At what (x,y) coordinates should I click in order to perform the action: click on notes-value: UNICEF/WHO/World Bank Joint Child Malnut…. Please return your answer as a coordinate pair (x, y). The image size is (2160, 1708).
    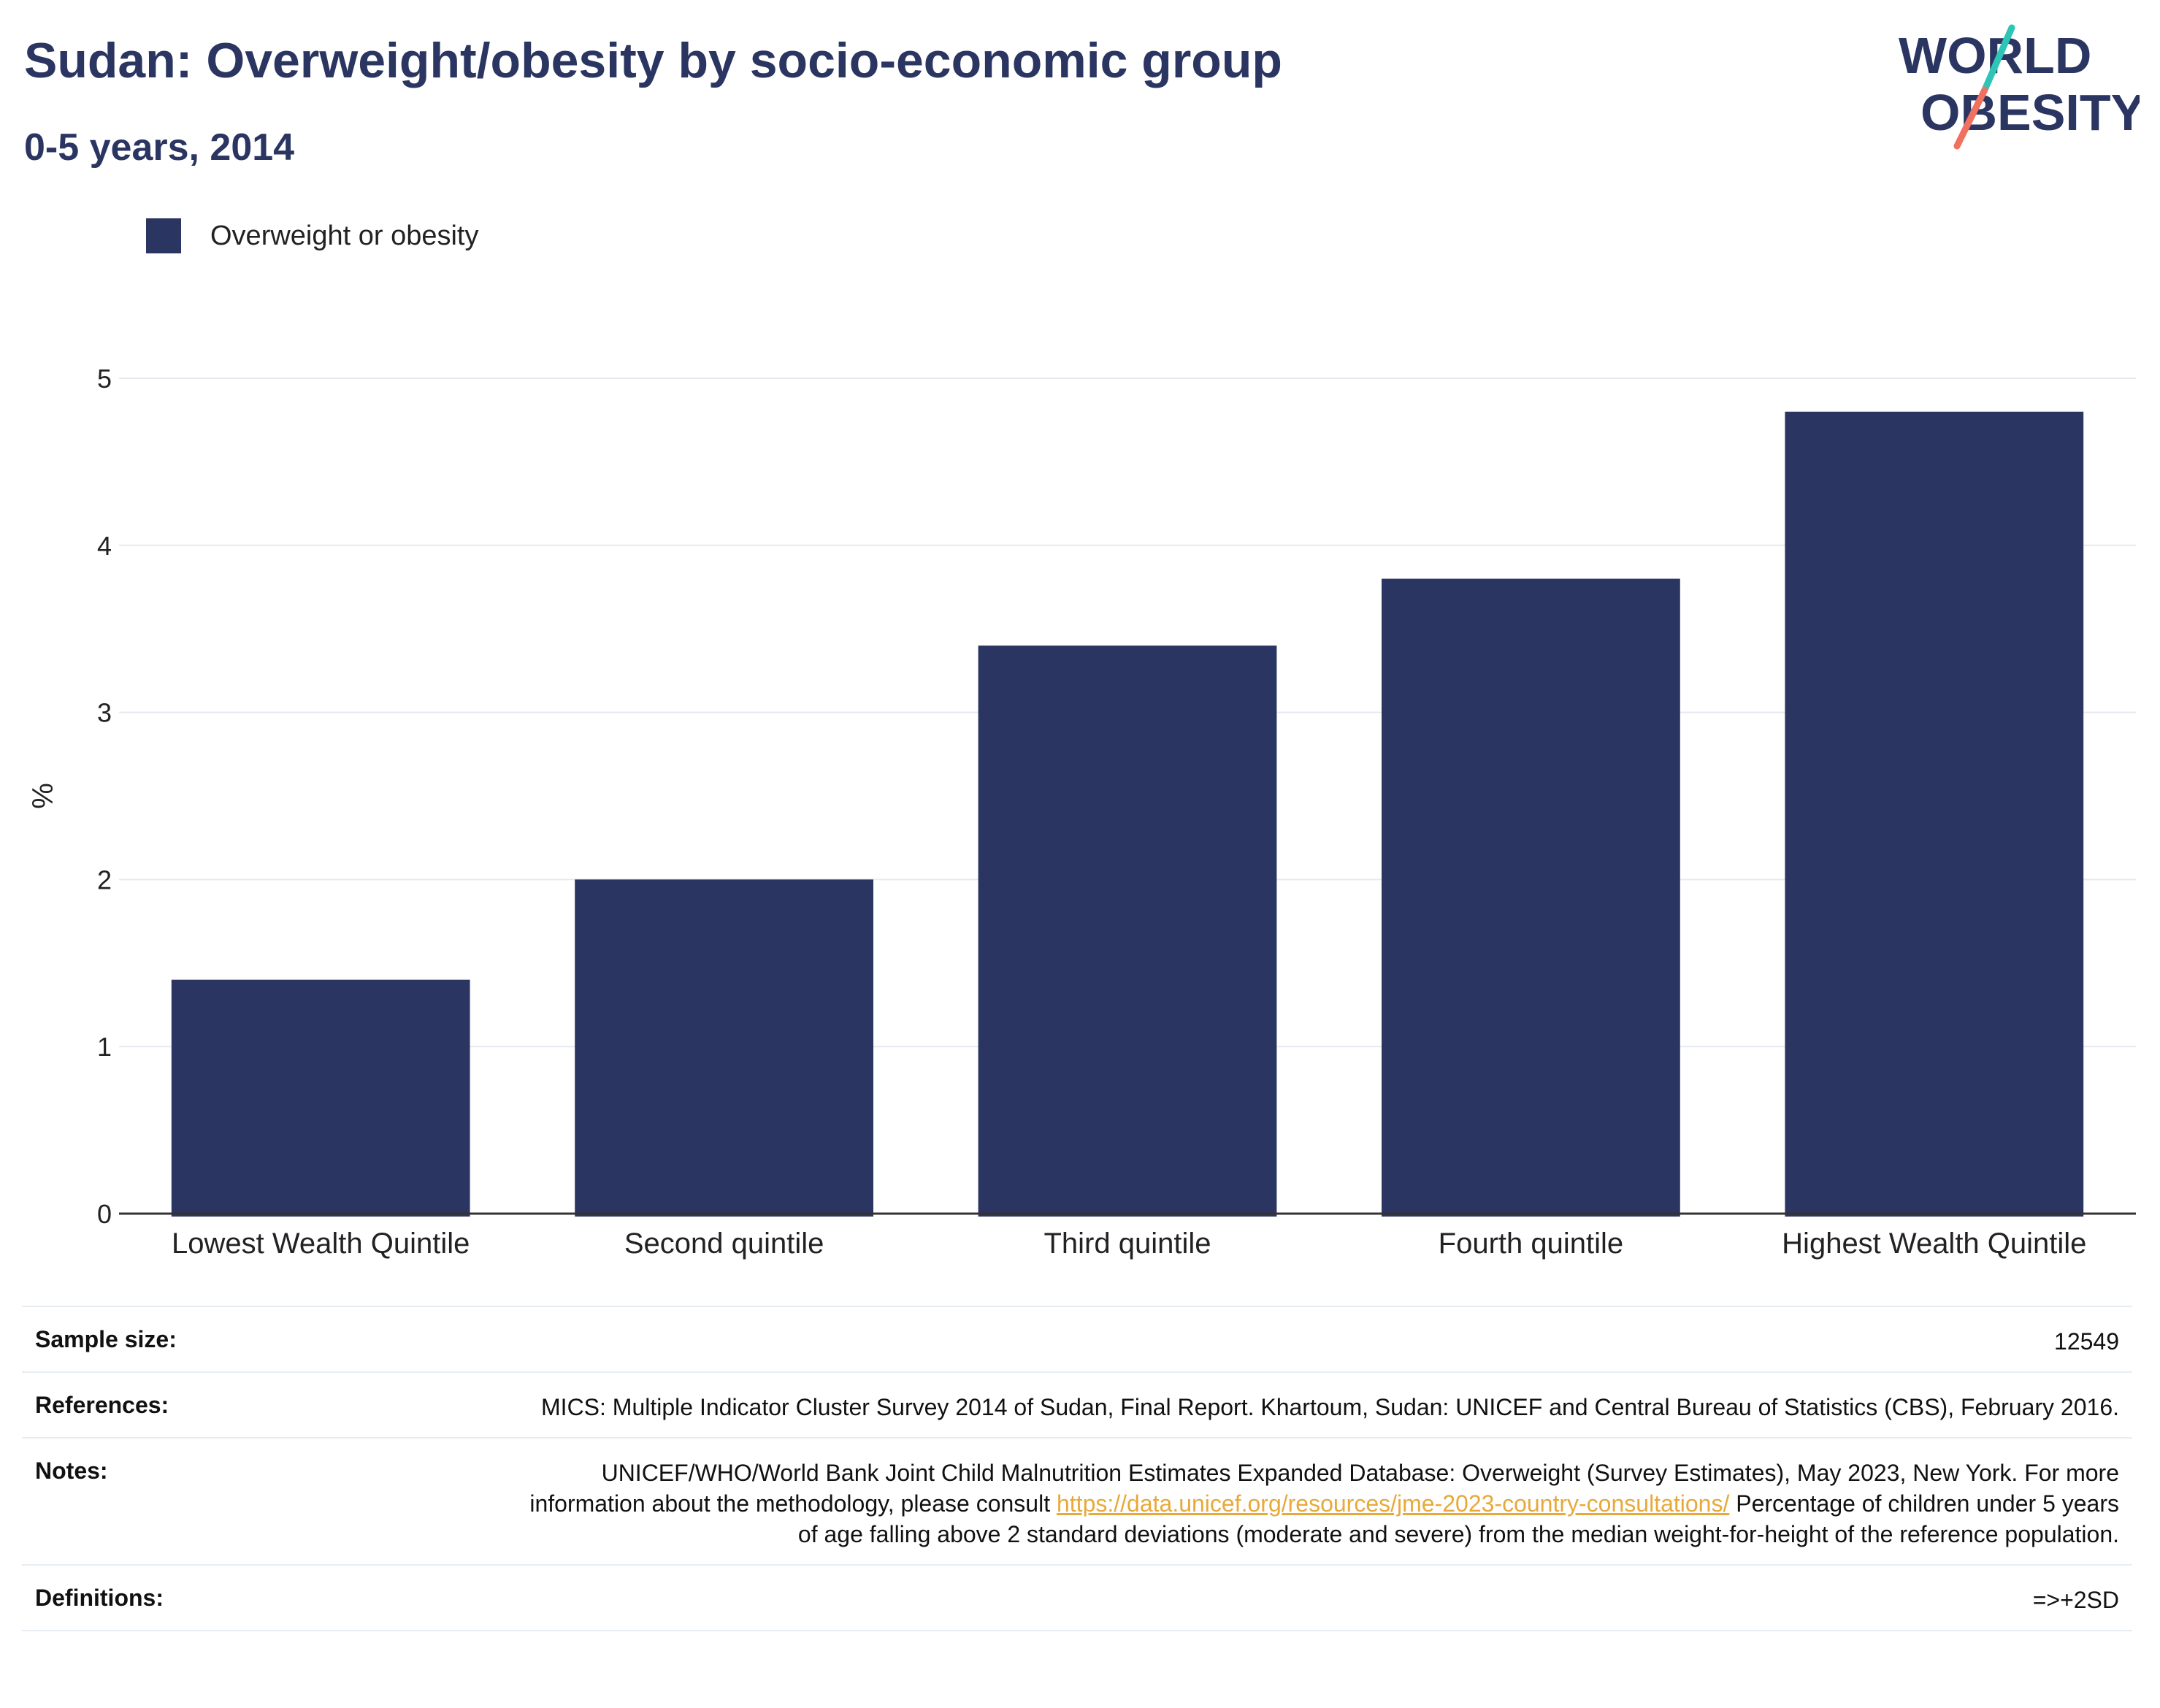
    Looking at the image, I should click on (1323, 1504).